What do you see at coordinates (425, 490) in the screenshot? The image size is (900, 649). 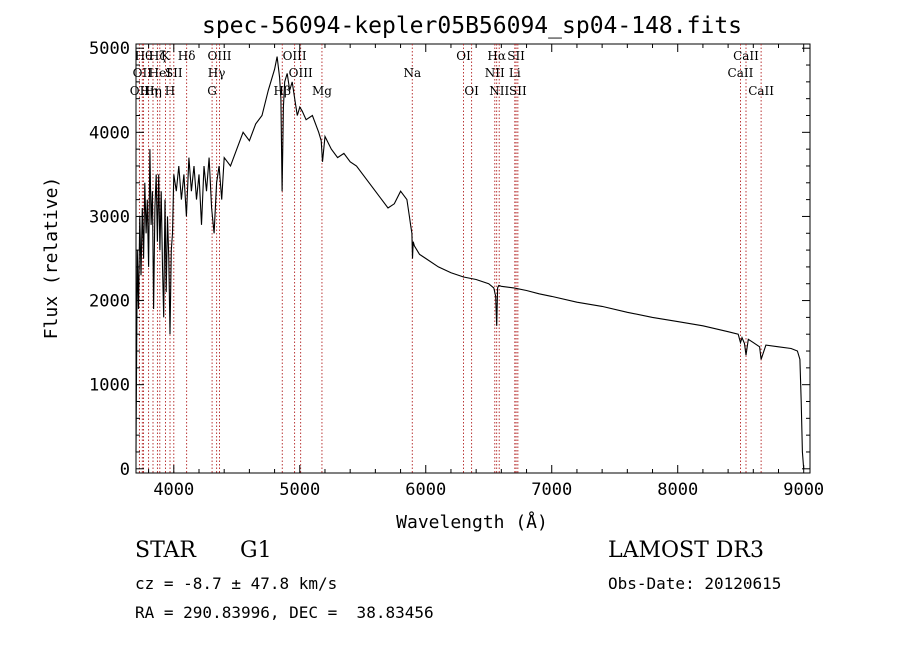 I see `x-tick-label: 6000` at bounding box center [425, 490].